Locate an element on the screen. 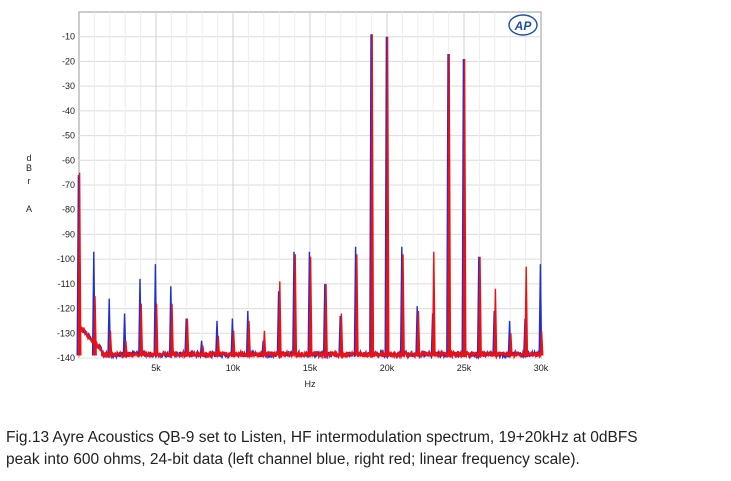  y-tick-label: -120 is located at coordinates (66, 309).